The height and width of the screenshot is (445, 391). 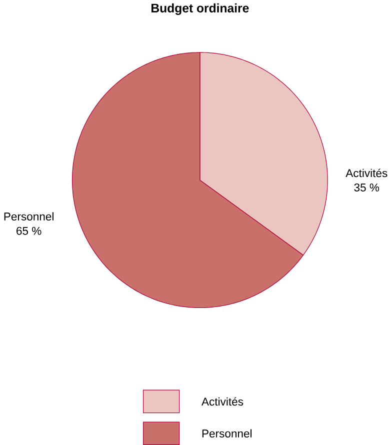 What do you see at coordinates (367, 188) in the screenshot?
I see `data-label: 35 %` at bounding box center [367, 188].